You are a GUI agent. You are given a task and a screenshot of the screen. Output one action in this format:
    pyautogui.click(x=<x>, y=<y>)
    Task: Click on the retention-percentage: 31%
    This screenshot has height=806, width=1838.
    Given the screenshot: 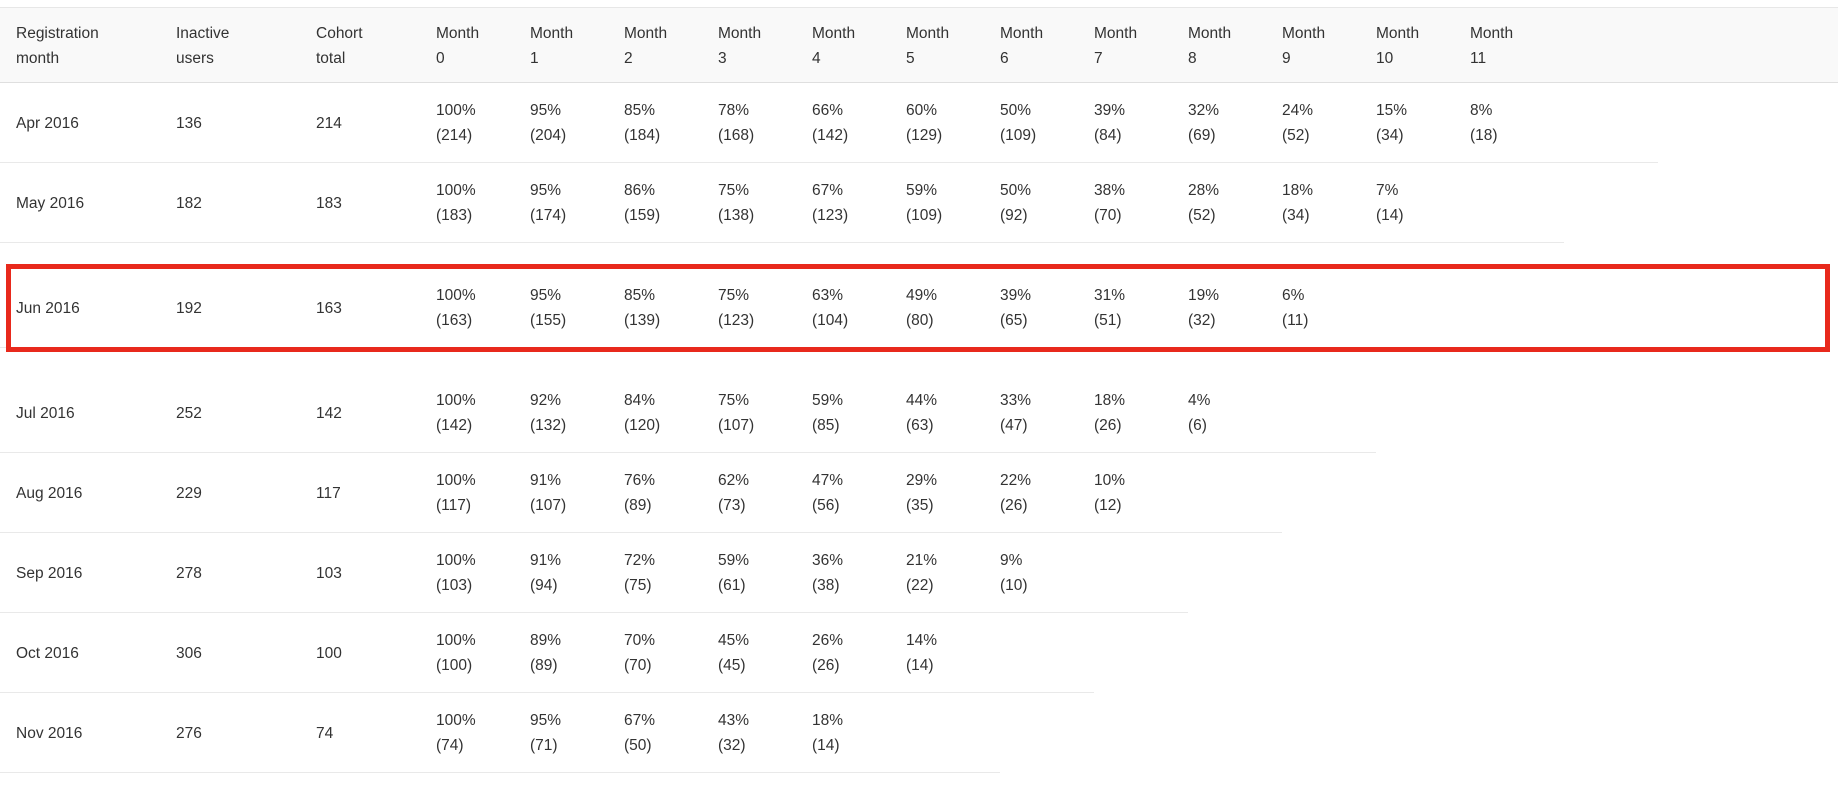 What is the action you would take?
    pyautogui.click(x=1110, y=295)
    